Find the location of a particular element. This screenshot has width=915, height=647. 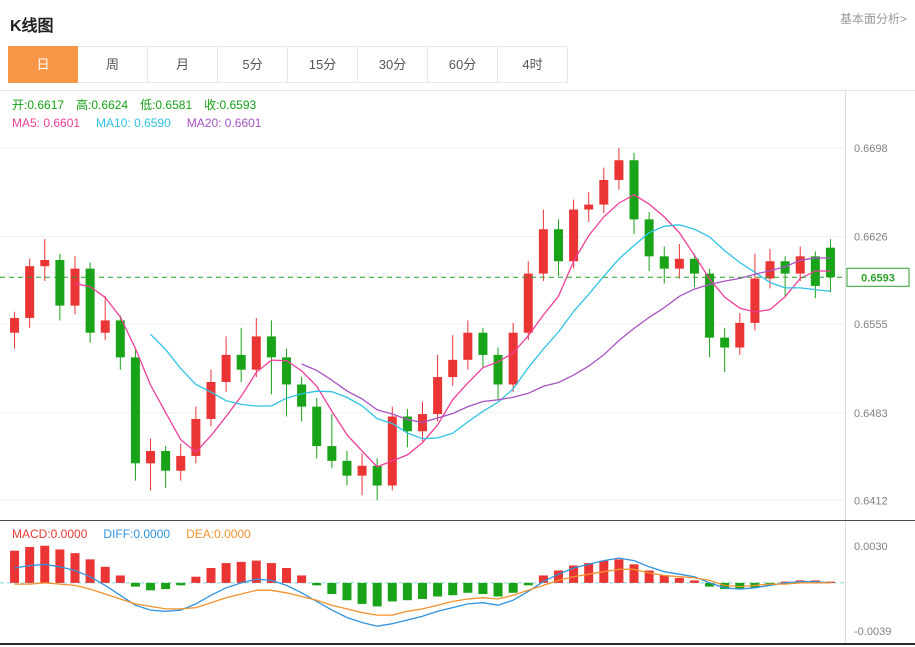

svg-text: 0.6698 is located at coordinates (871, 149).